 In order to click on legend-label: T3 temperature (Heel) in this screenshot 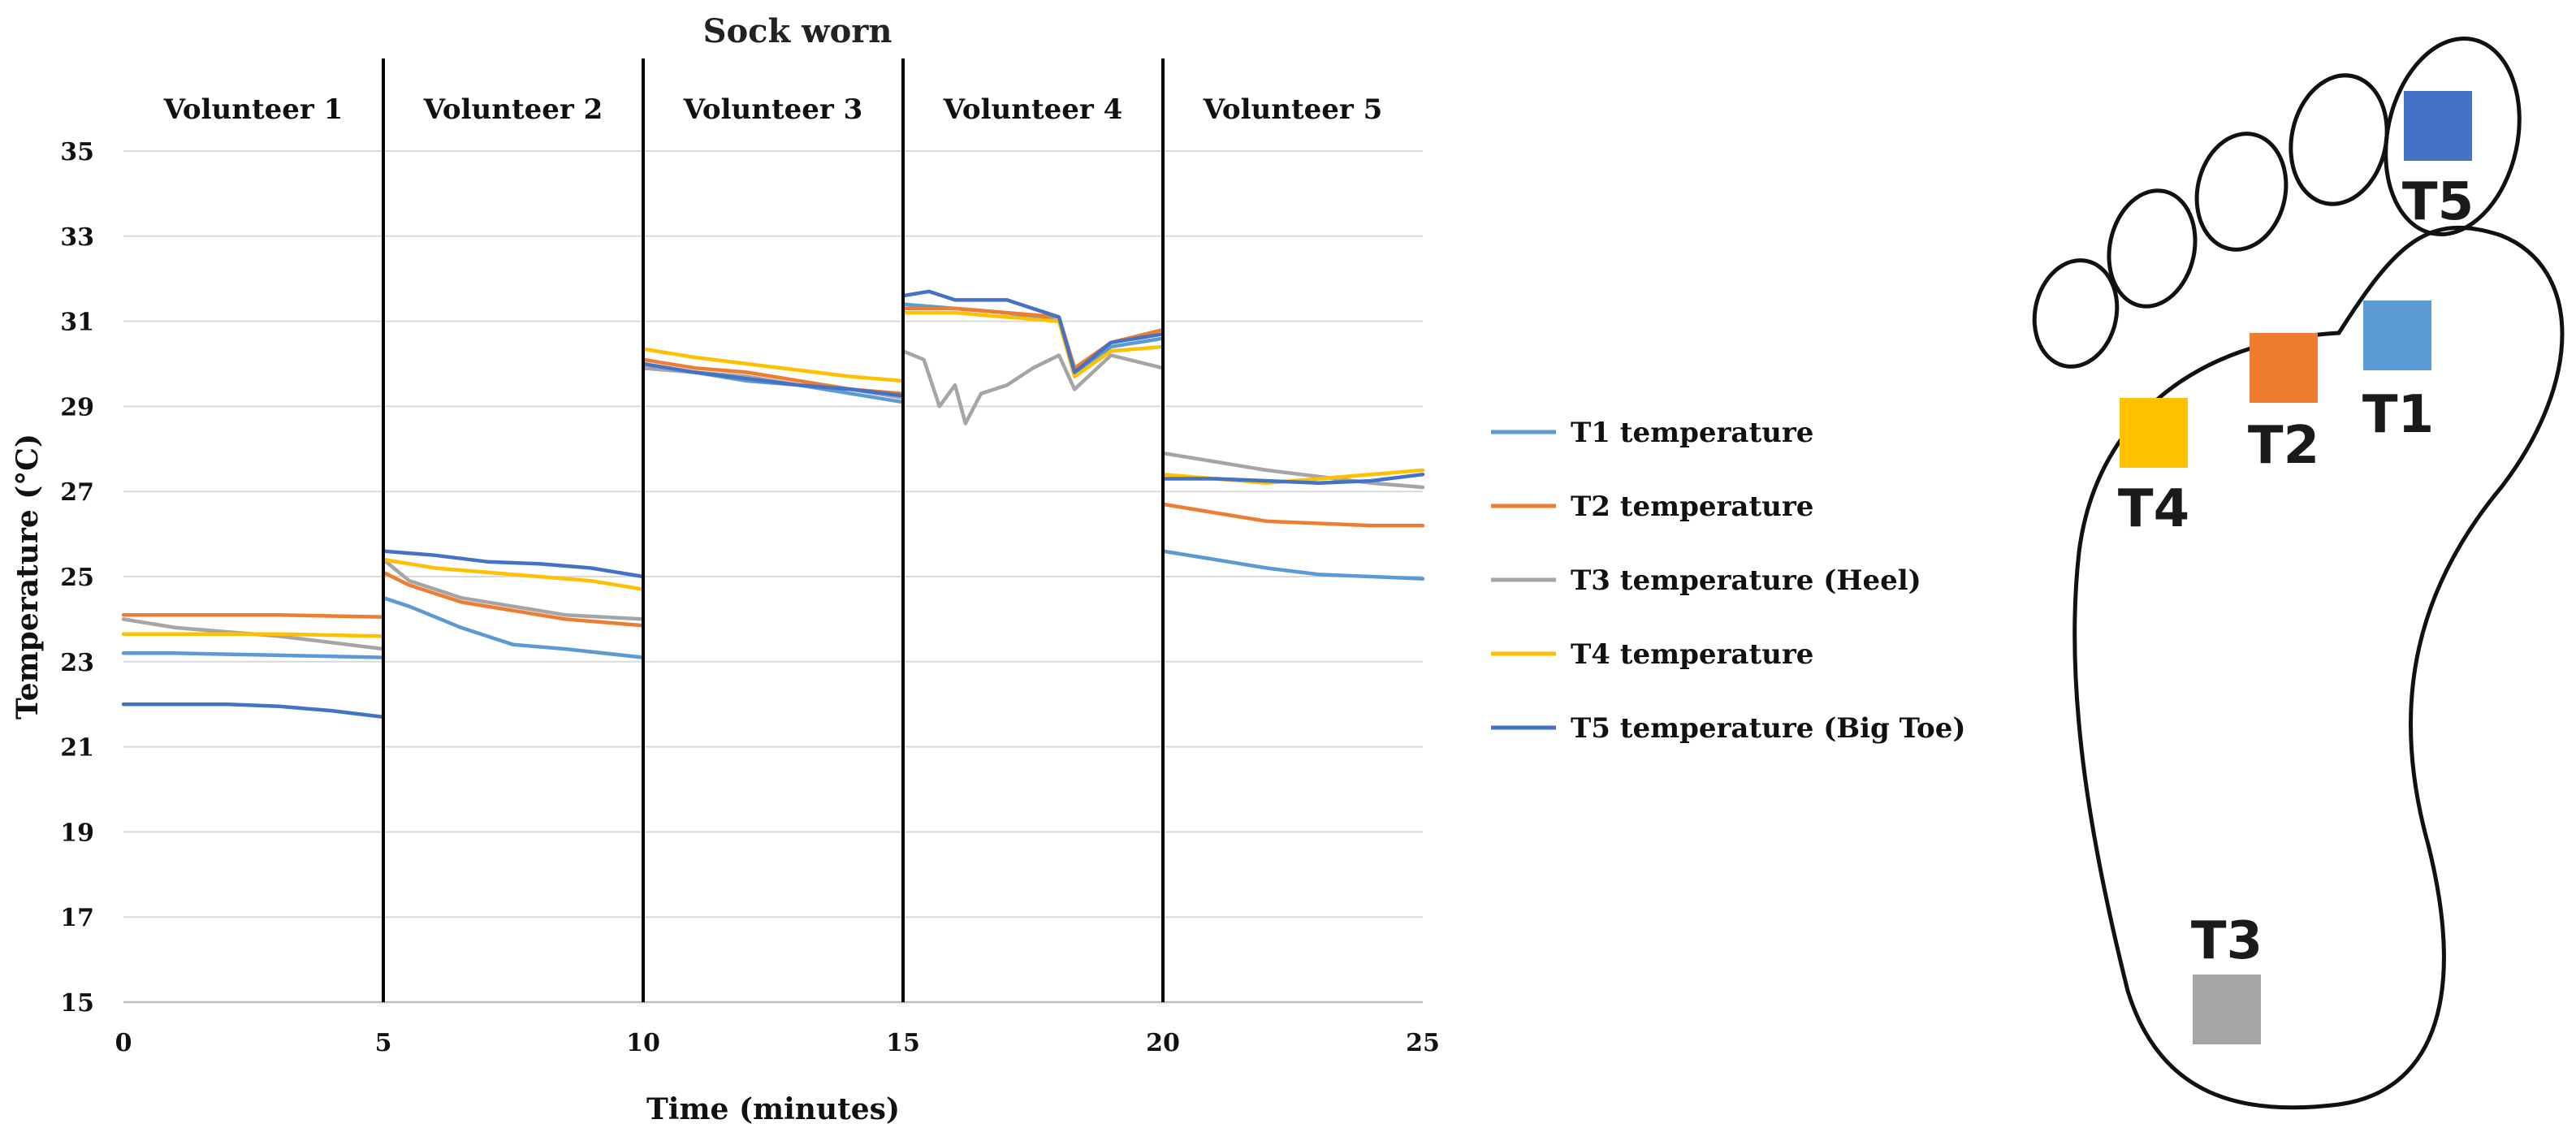, I will do `click(1746, 580)`.